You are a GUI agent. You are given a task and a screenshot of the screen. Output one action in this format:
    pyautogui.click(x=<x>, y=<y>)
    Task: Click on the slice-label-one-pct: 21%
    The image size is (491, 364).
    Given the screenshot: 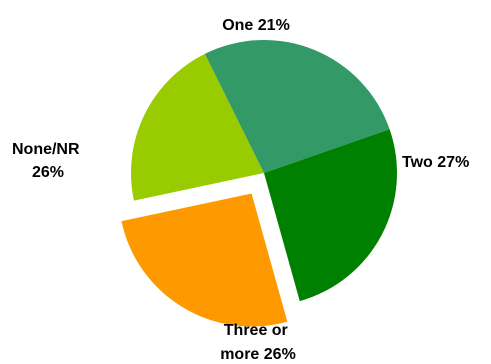 What is the action you would take?
    pyautogui.click(x=274, y=25)
    